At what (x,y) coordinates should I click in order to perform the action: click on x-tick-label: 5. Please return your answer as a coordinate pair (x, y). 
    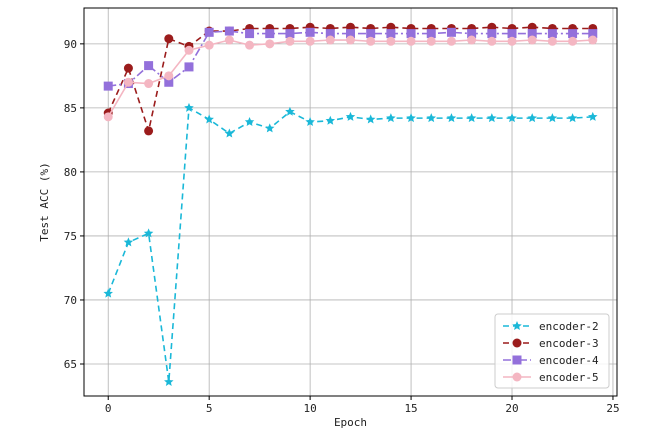
    Looking at the image, I should click on (209, 408).